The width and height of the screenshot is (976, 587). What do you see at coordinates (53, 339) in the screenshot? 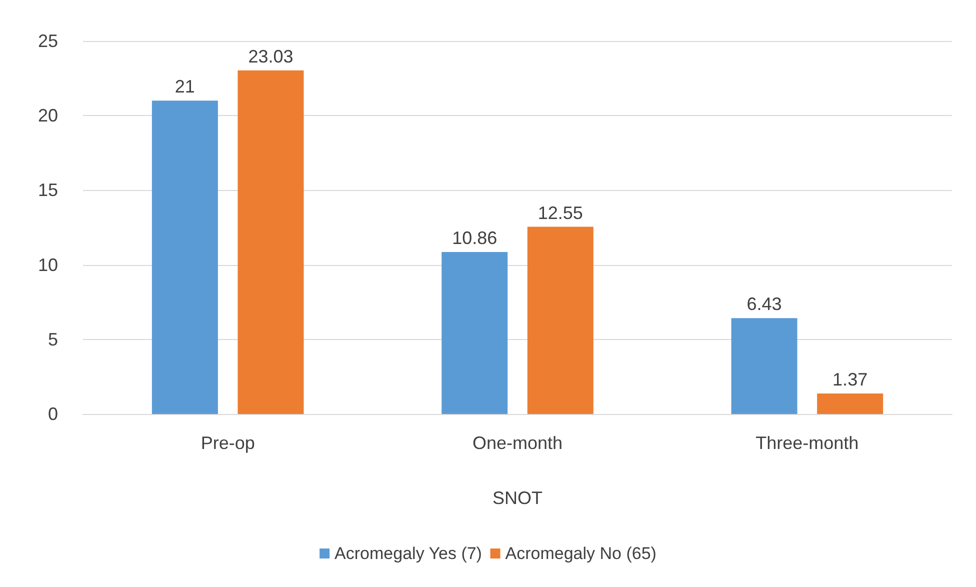
I see `y-tick-label: 5` at bounding box center [53, 339].